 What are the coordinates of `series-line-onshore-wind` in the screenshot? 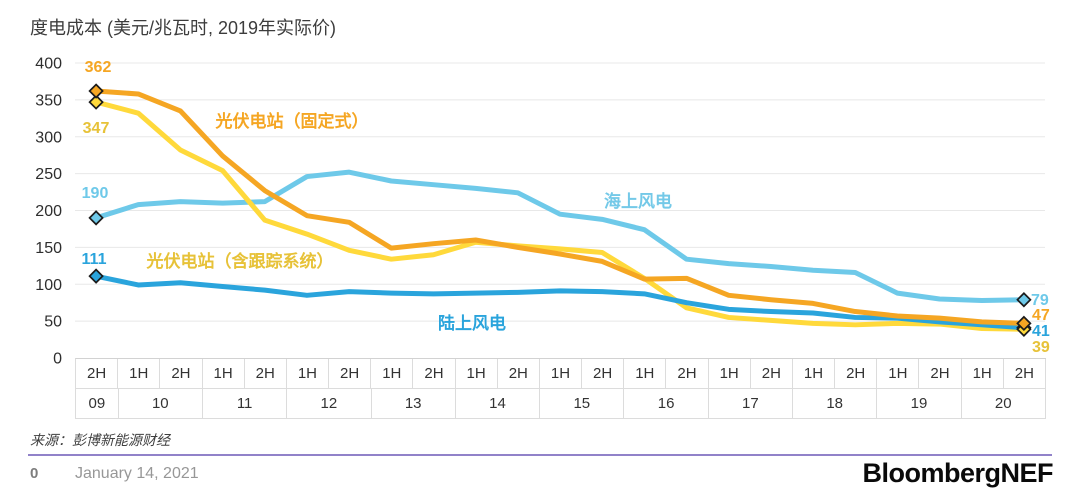 It's located at (560, 302).